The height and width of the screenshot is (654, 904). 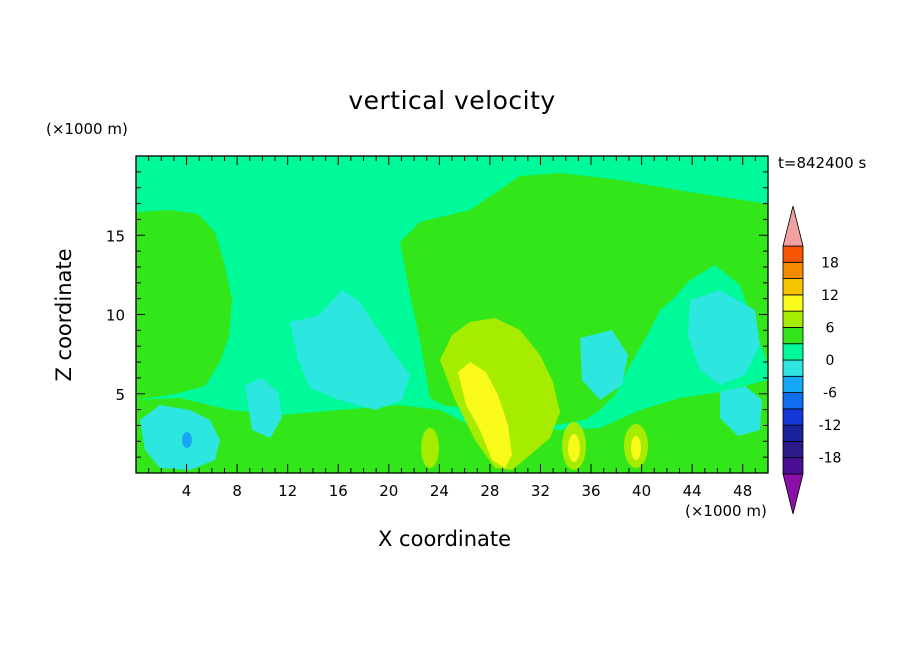 What do you see at coordinates (350, 350) in the screenshot?
I see `mid-left-downdraft` at bounding box center [350, 350].